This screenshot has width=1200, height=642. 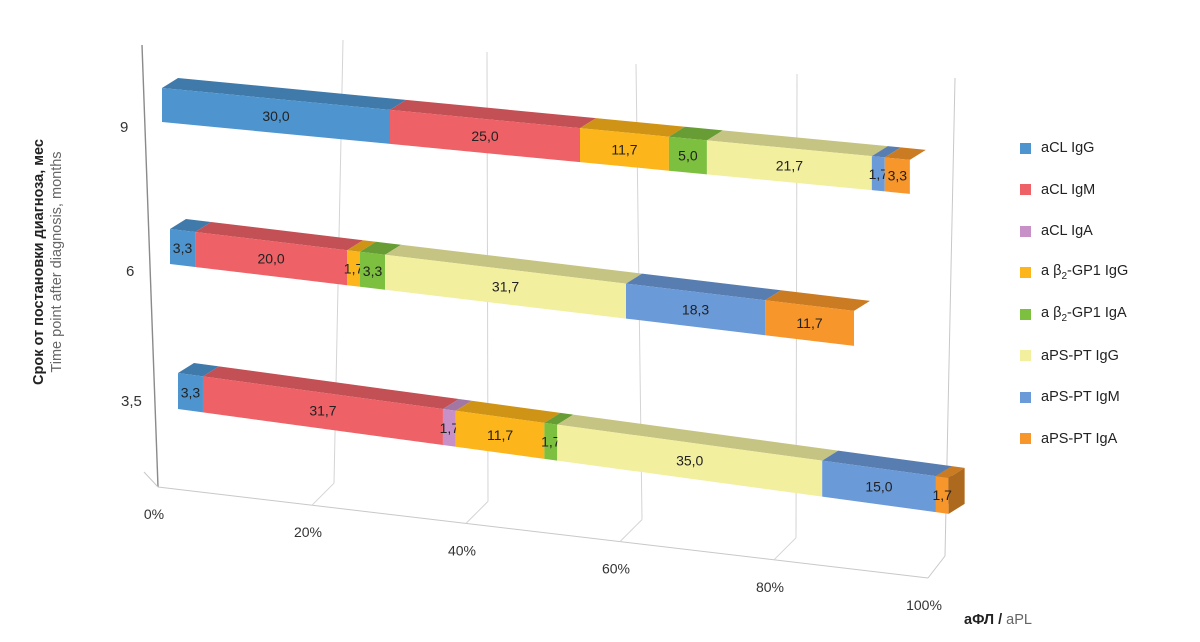 I want to click on legend-label: aCL IgG, so click(x=1068, y=148).